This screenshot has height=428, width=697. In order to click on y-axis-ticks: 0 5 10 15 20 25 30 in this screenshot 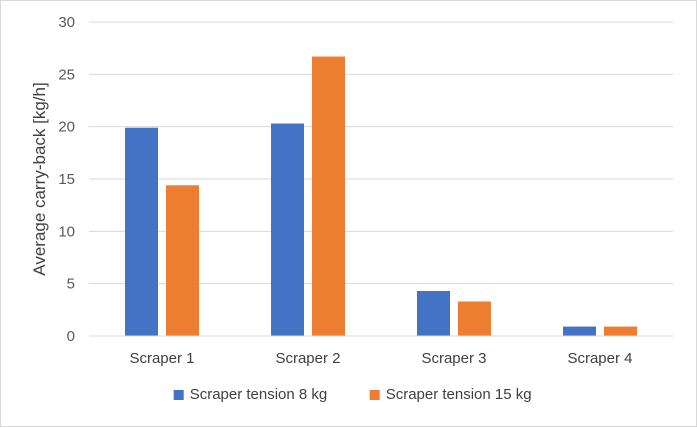, I will do `click(66, 179)`.